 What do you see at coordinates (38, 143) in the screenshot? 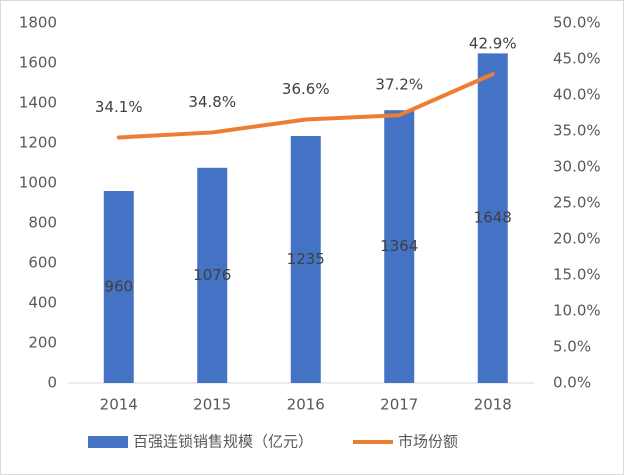
I see `y-tick-label: 1200` at bounding box center [38, 143].